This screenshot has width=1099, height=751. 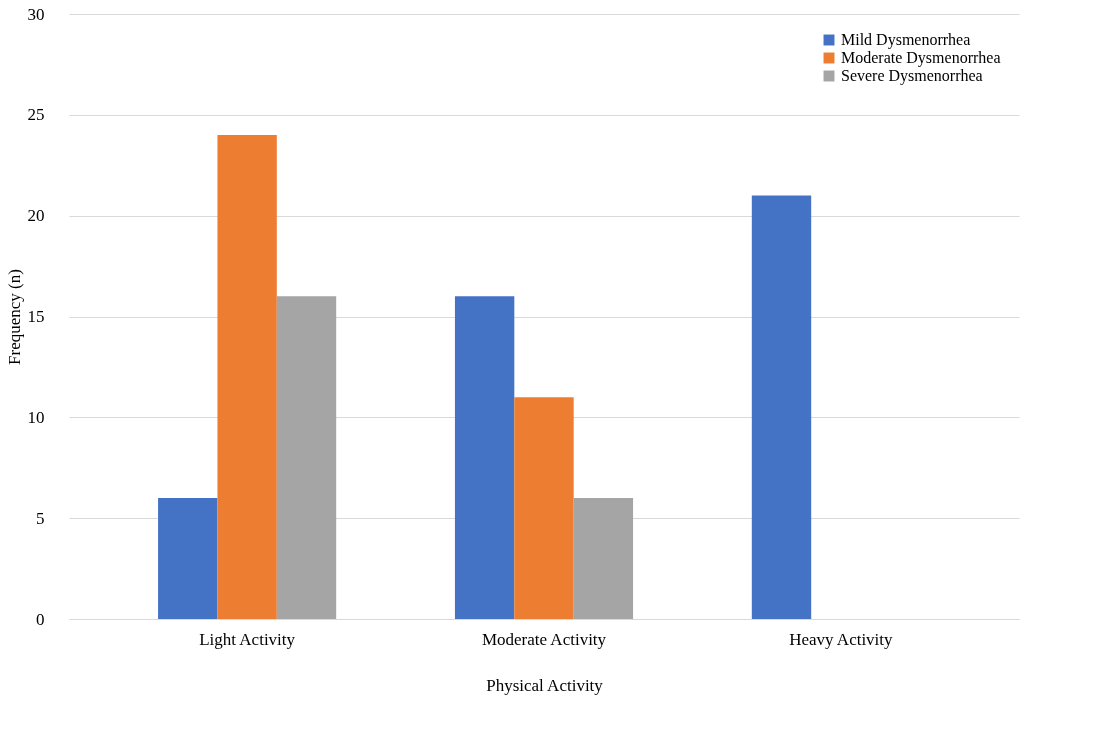 What do you see at coordinates (36, 115) in the screenshot?
I see `y-tick-label: 25` at bounding box center [36, 115].